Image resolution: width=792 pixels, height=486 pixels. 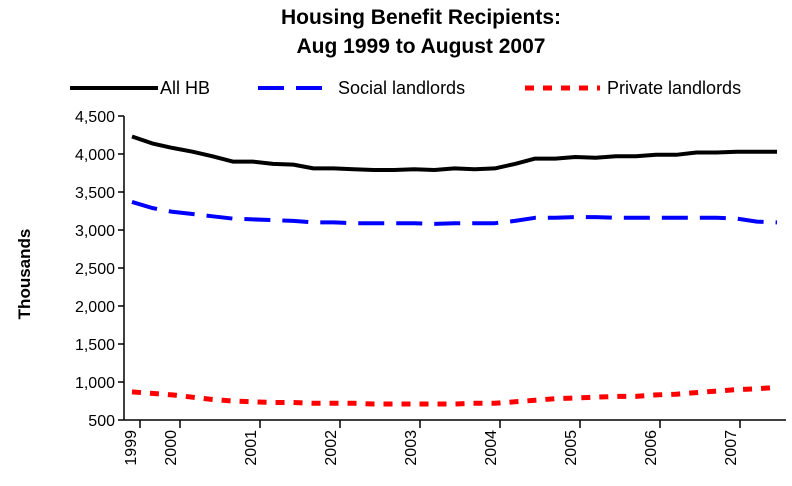 What do you see at coordinates (24, 274) in the screenshot?
I see `y-axis-label: Thousands` at bounding box center [24, 274].